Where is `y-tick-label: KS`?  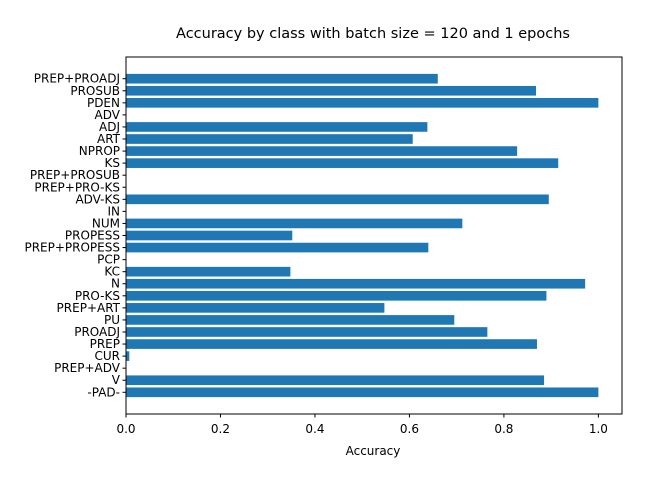
y-tick-label: KS is located at coordinates (113, 163).